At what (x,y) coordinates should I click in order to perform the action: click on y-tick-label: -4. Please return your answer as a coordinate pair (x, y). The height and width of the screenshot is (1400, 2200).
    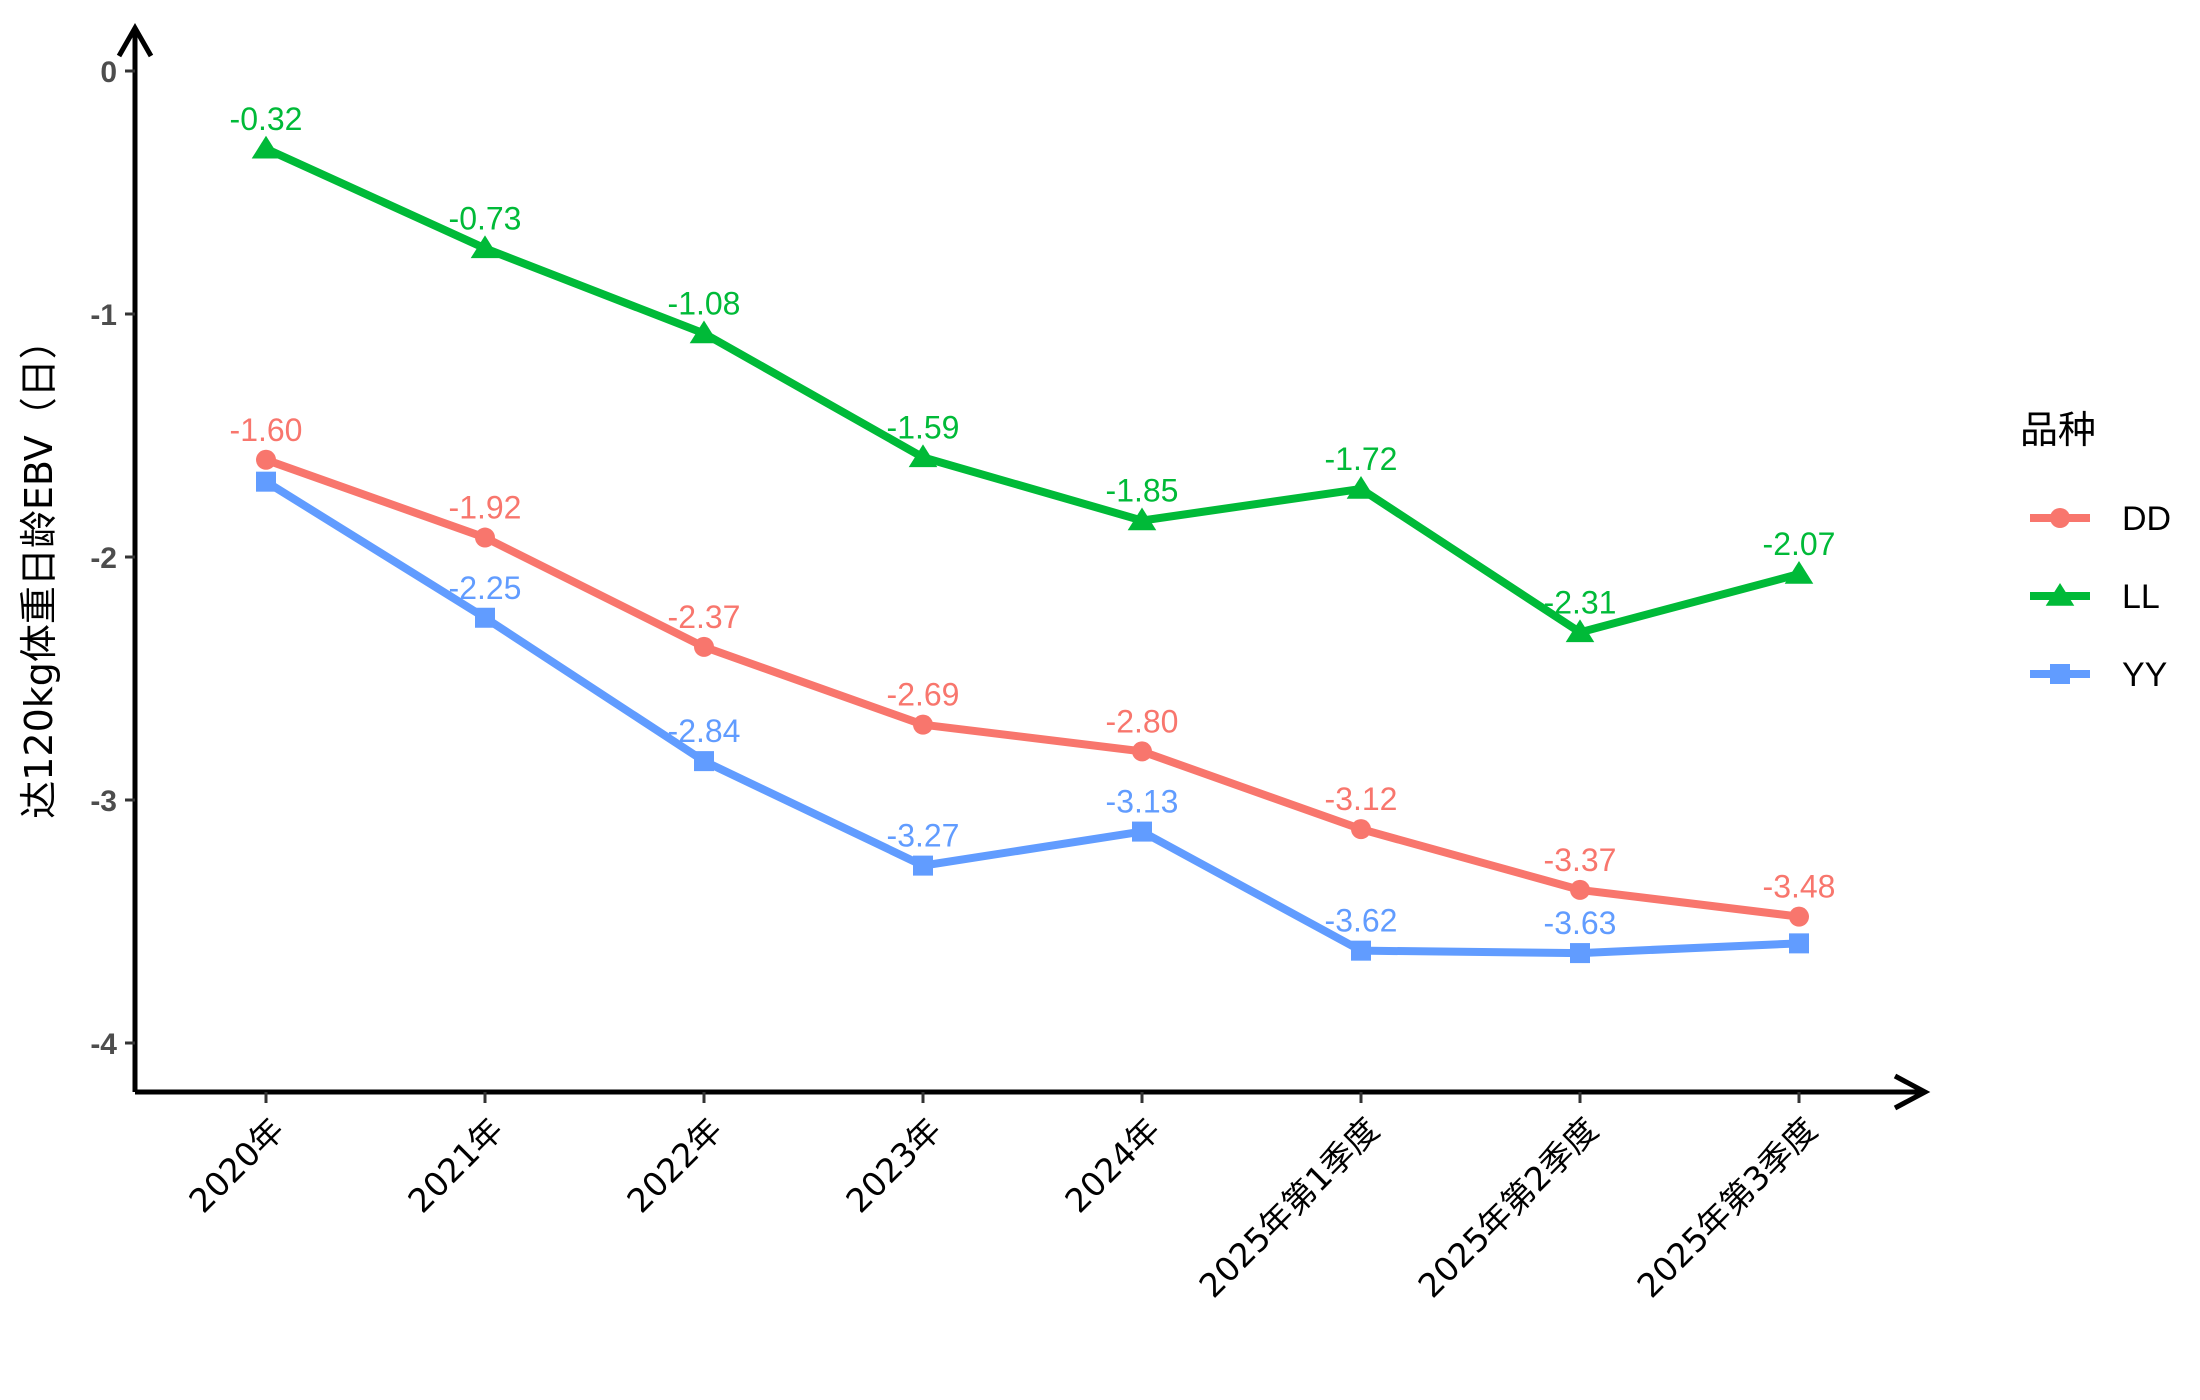
    Looking at the image, I should click on (103, 1044).